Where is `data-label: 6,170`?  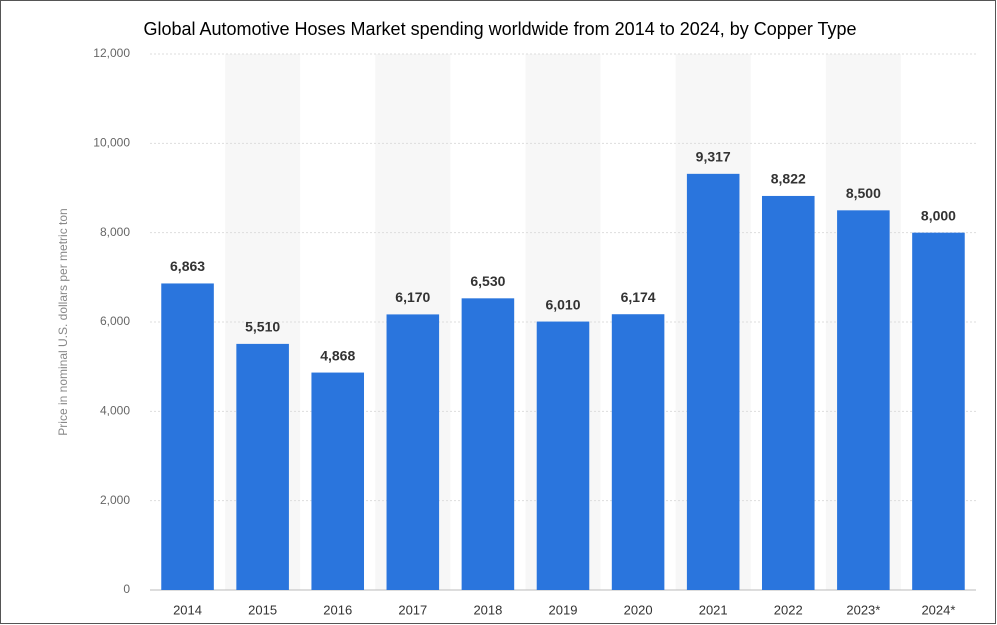 data-label: 6,170 is located at coordinates (412, 297).